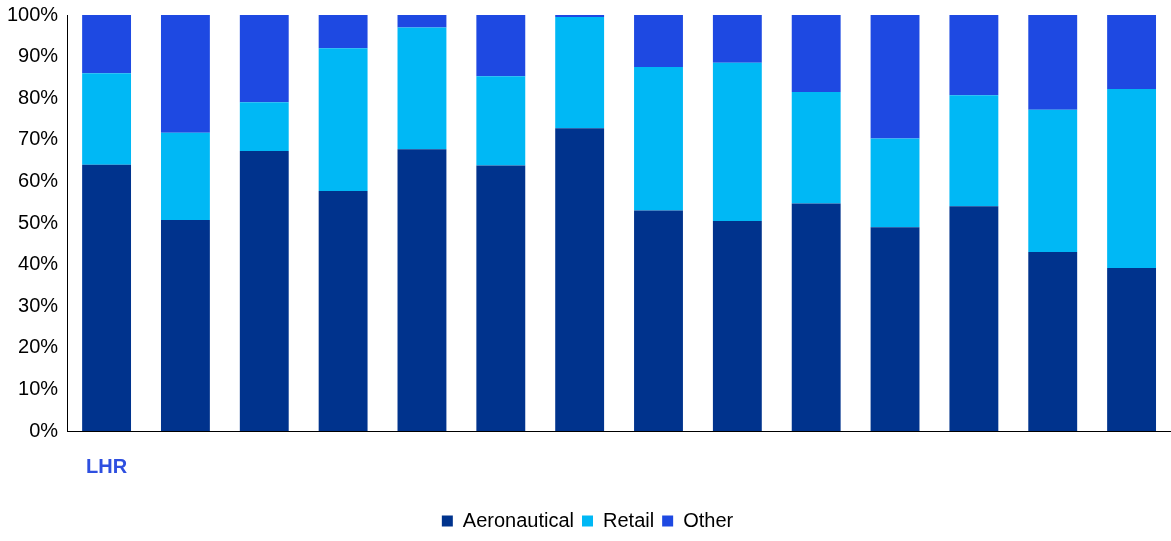 This screenshot has height=541, width=1171. Describe the element at coordinates (107, 465) in the screenshot. I see `x-tick-label: LHR` at that location.